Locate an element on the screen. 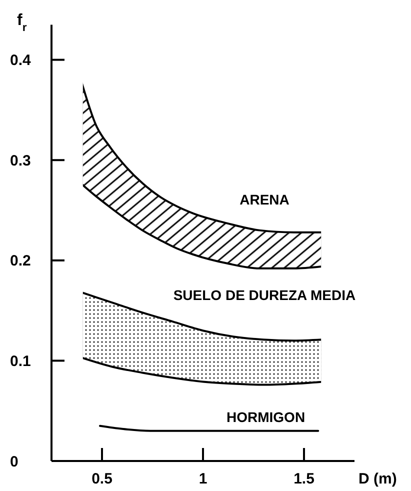  legend-label: SUELO DE DUREZA MEDIA is located at coordinates (264, 294).